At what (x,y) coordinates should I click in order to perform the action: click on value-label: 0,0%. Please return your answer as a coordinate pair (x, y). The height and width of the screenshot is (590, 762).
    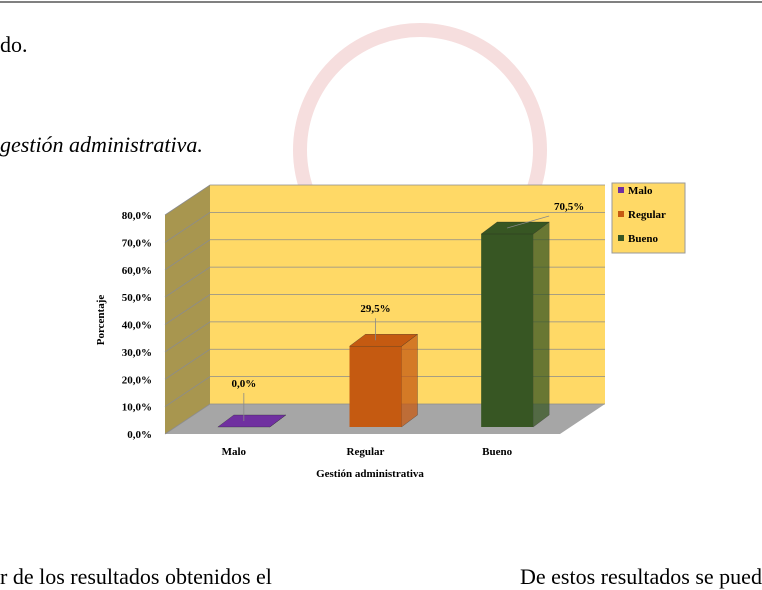
    Looking at the image, I should click on (243, 384).